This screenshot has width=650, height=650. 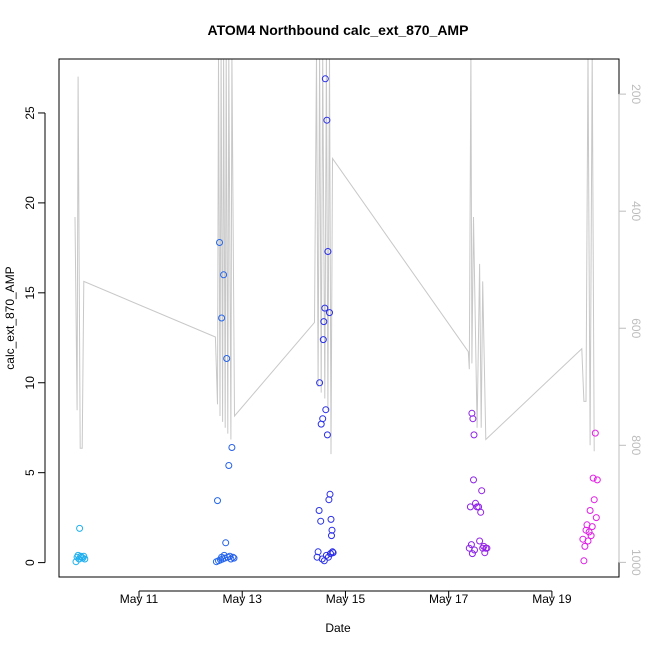 I want to click on x-tick-label: May 11, so click(x=139, y=599).